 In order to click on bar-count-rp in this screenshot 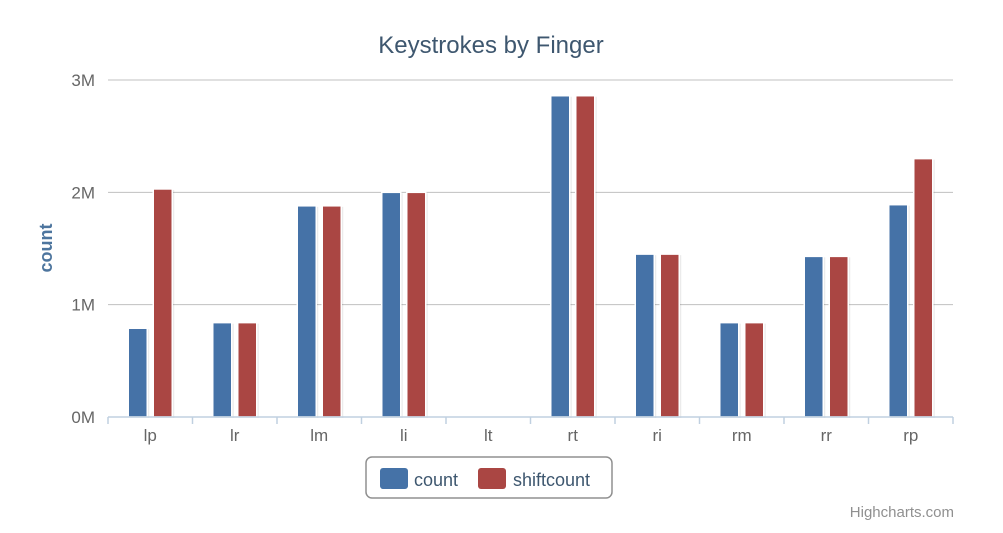, I will do `click(898, 310)`.